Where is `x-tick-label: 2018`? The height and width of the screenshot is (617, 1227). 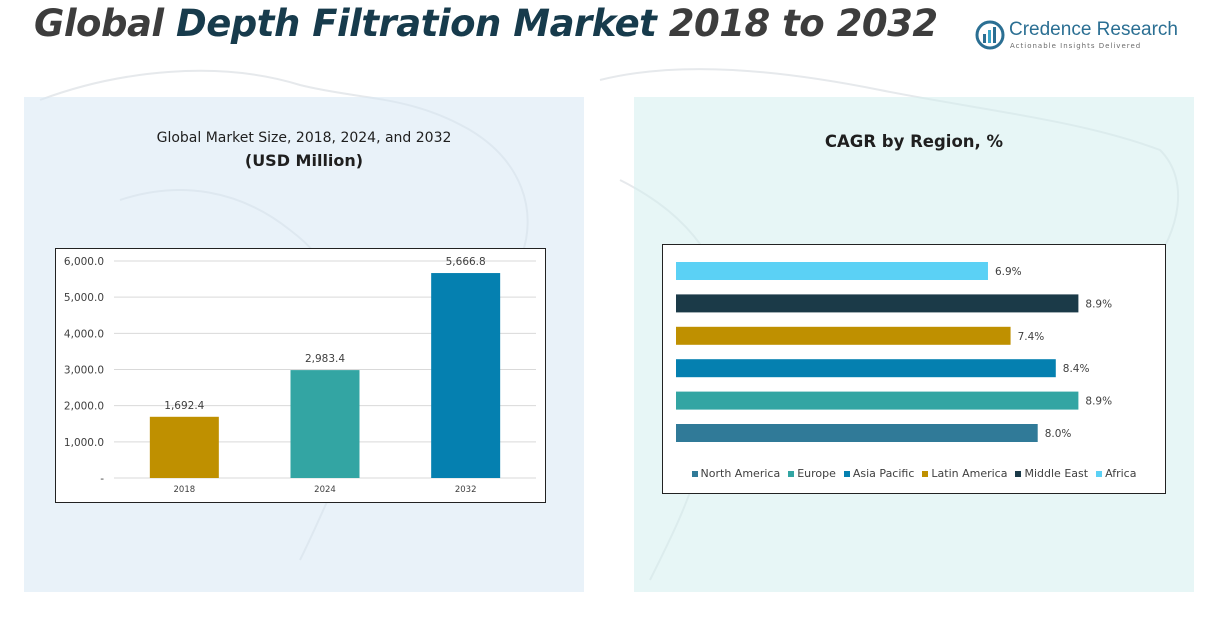 x-tick-label: 2018 is located at coordinates (185, 490).